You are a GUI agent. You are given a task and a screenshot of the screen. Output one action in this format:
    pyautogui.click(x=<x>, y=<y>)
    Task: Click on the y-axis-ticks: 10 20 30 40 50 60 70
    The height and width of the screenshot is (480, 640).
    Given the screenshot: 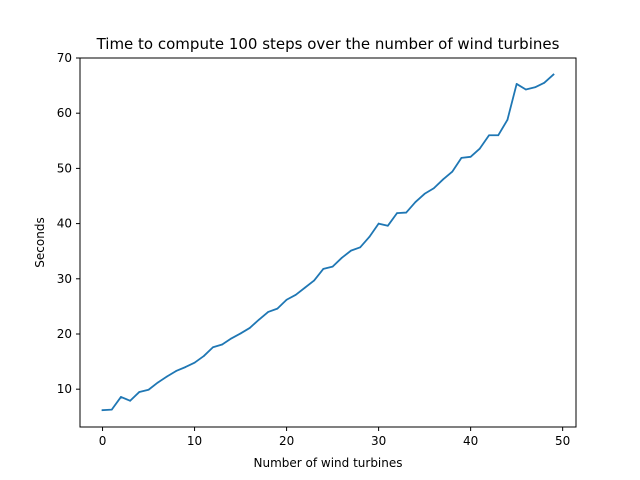 What is the action you would take?
    pyautogui.click(x=68, y=223)
    